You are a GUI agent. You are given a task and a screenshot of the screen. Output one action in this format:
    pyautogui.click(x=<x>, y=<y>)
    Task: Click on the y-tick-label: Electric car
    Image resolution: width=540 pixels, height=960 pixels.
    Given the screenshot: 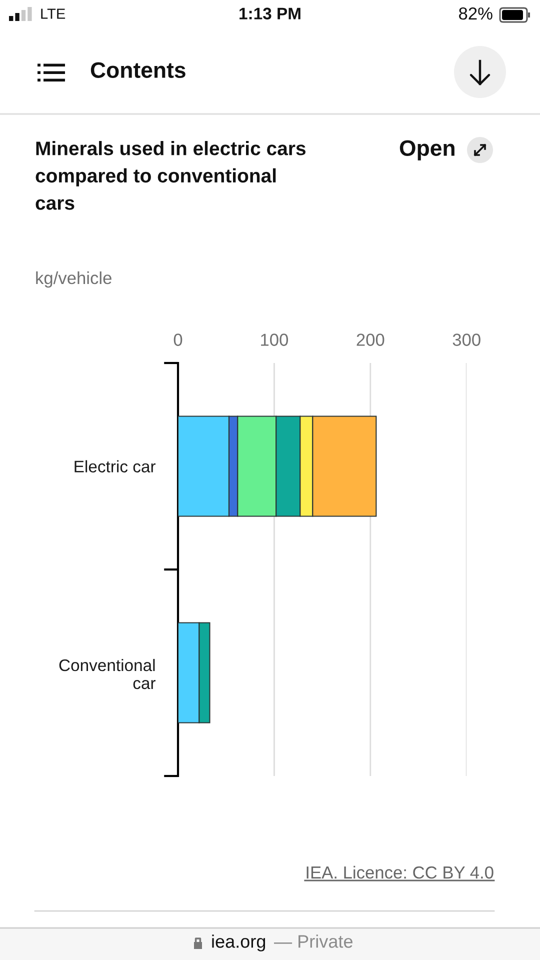 What is the action you would take?
    pyautogui.click(x=115, y=466)
    